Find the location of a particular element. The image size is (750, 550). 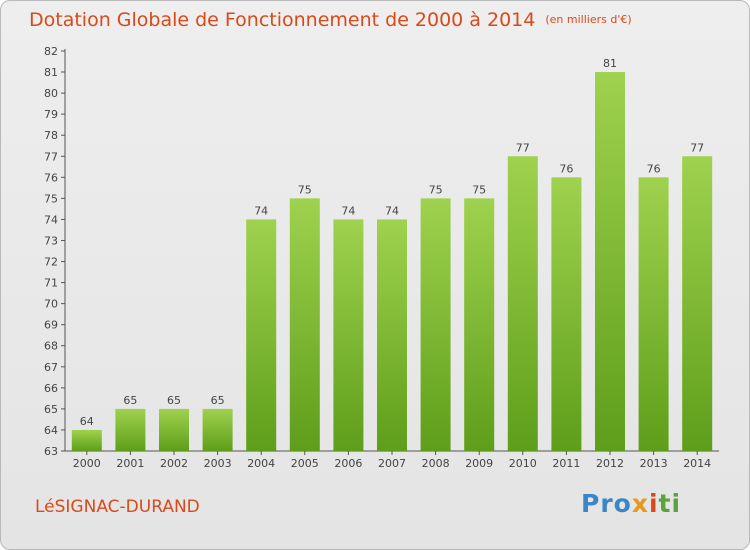

bar-value-label: 81 is located at coordinates (610, 63).